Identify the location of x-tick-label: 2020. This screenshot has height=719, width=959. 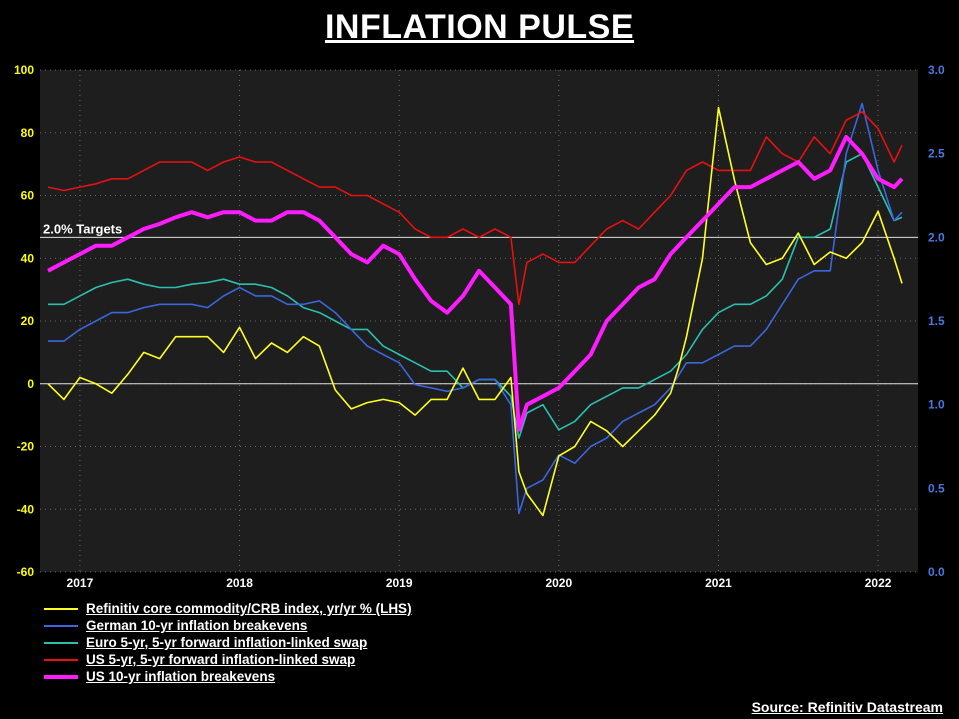
(558, 583).